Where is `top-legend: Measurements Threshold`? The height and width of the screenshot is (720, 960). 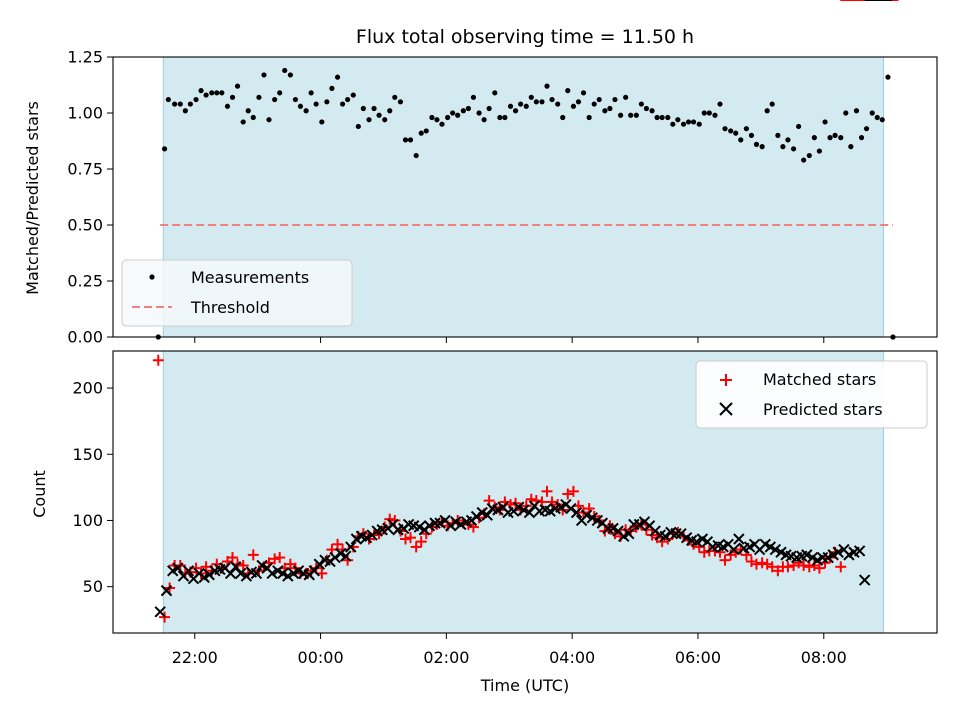
top-legend: Measurements Threshold is located at coordinates (237, 293).